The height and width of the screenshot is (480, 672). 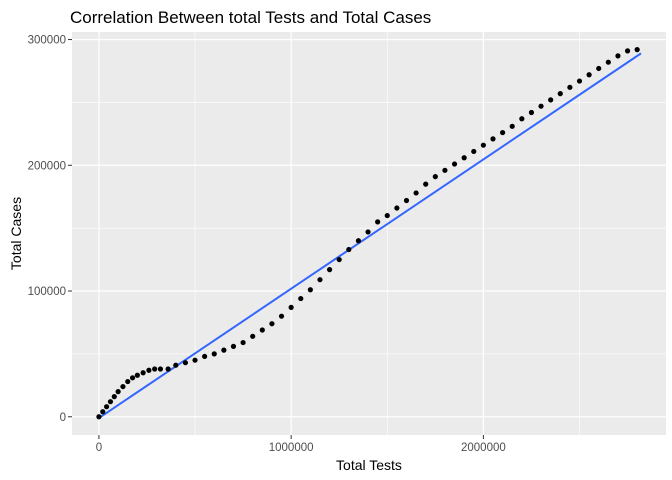 I want to click on x-axis-ticks: 0 1000000 2000000, so click(x=301, y=444).